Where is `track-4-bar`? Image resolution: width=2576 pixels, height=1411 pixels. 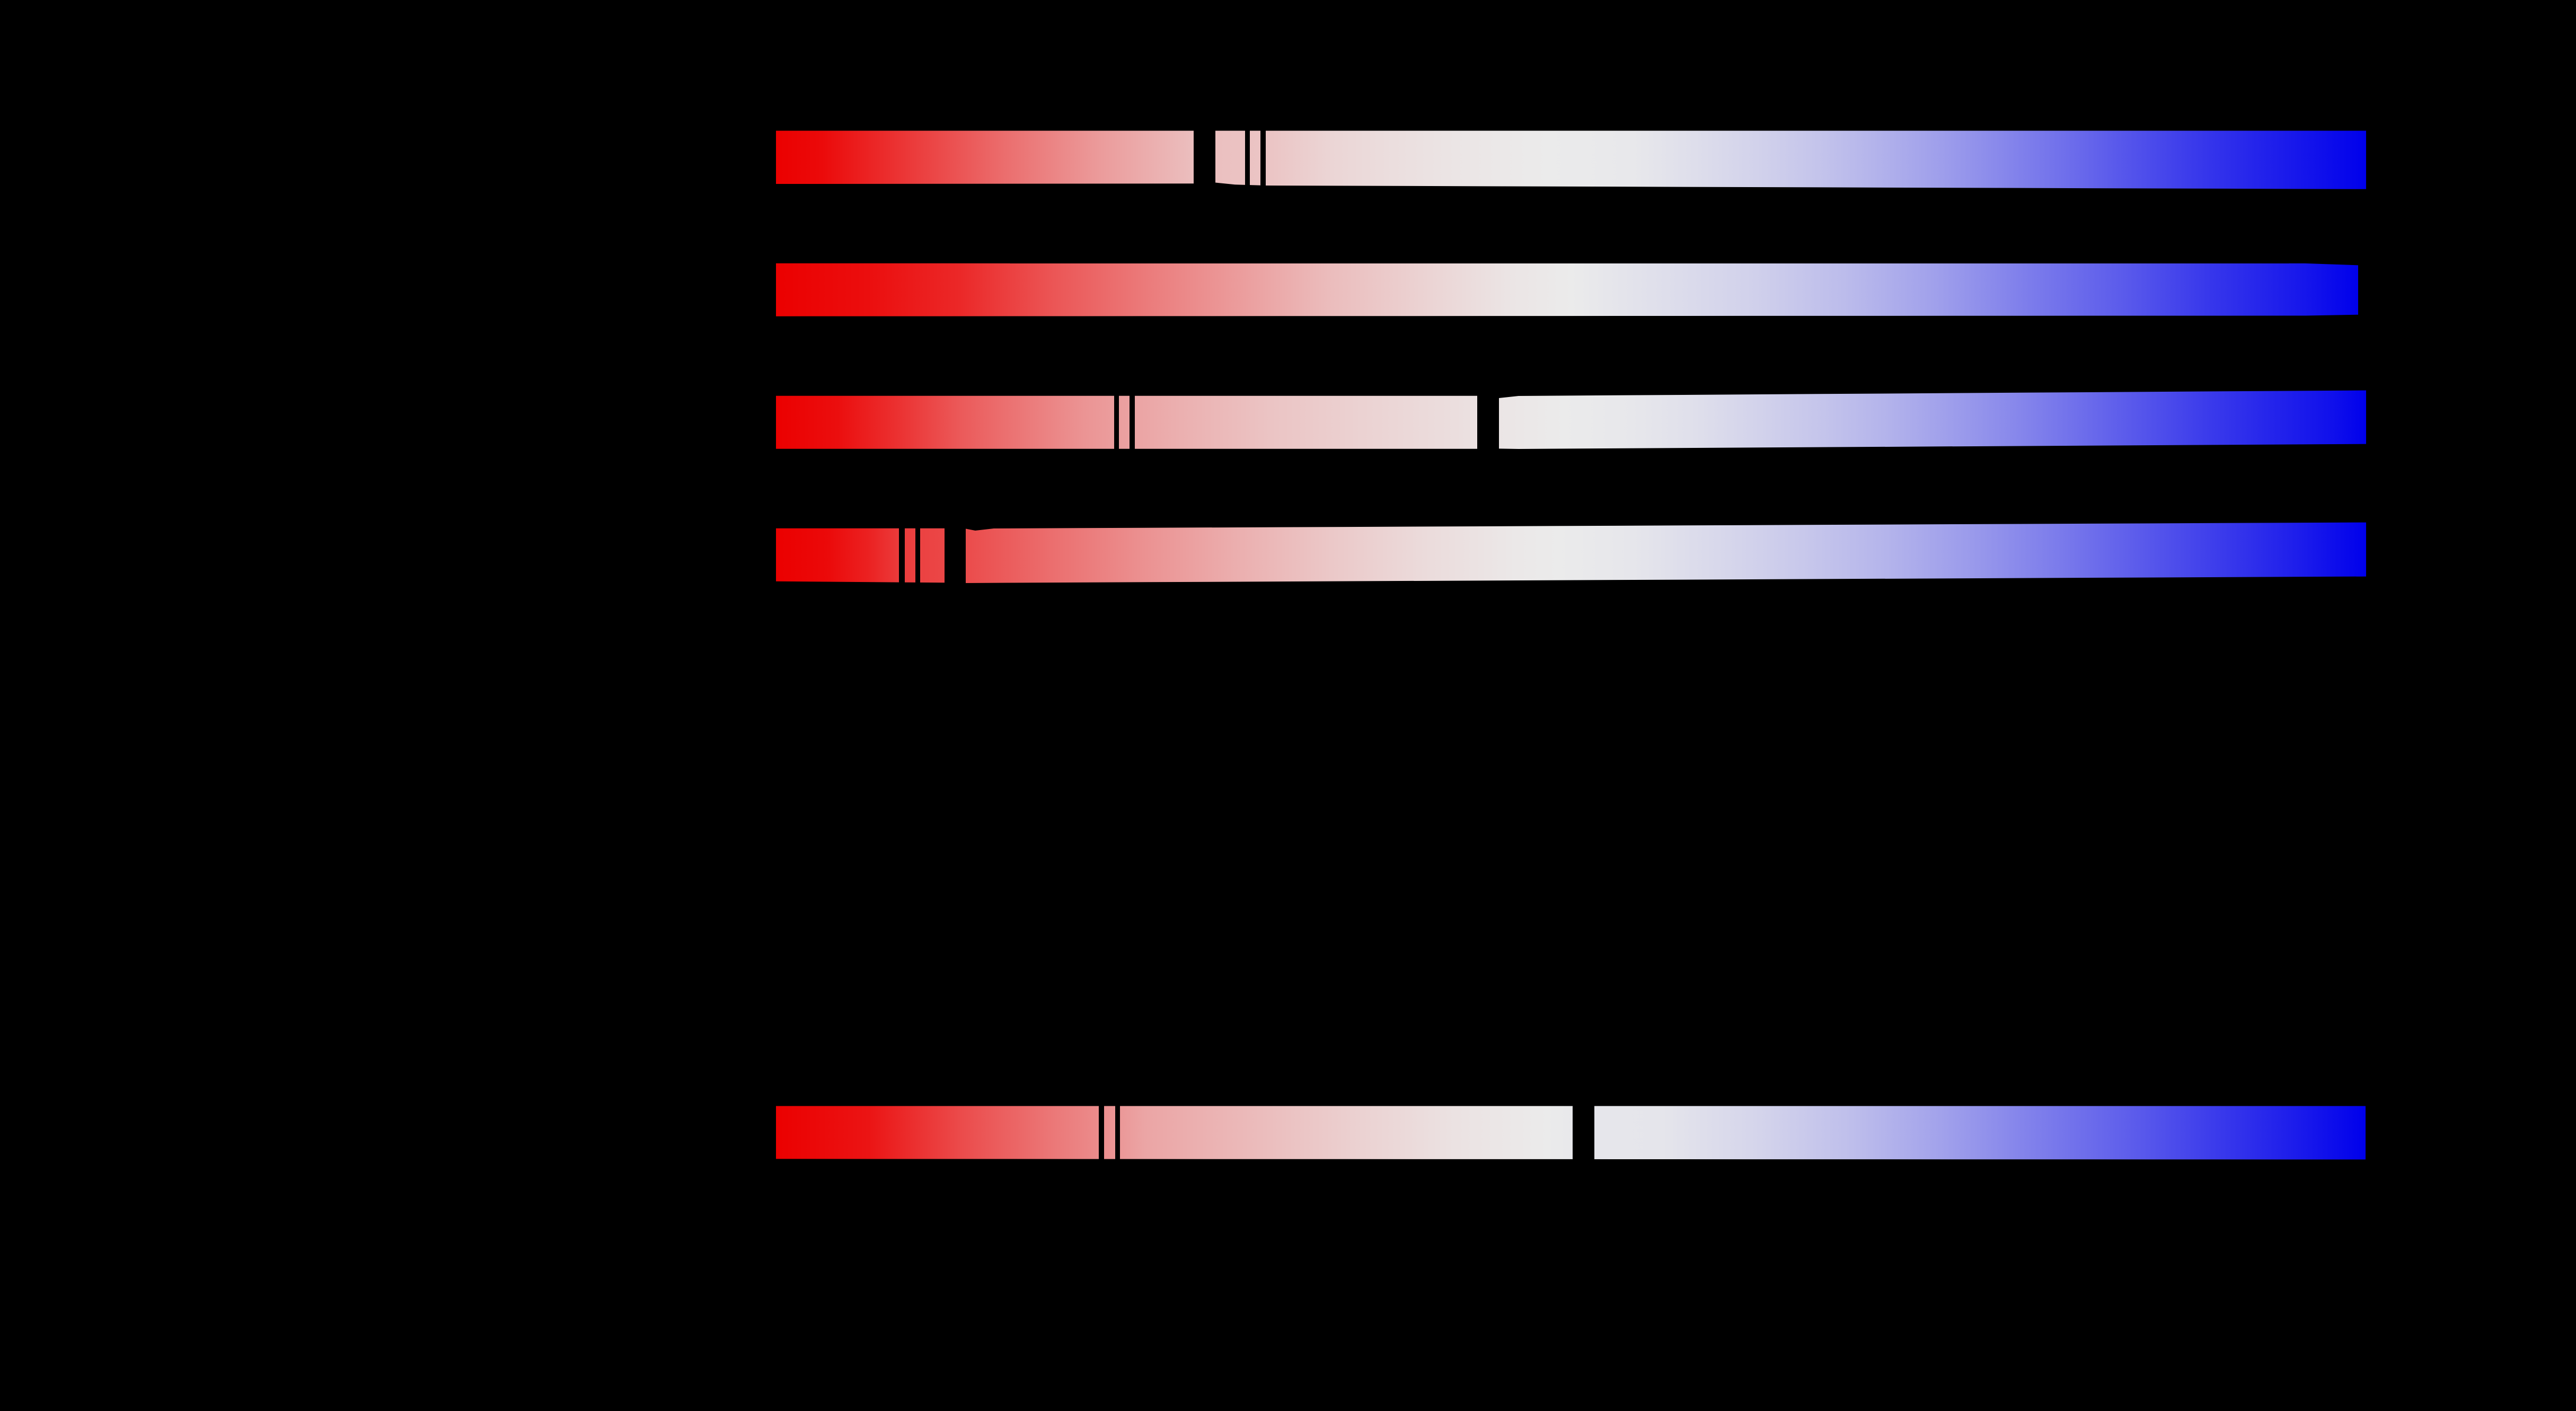 track-4-bar is located at coordinates (1571, 552).